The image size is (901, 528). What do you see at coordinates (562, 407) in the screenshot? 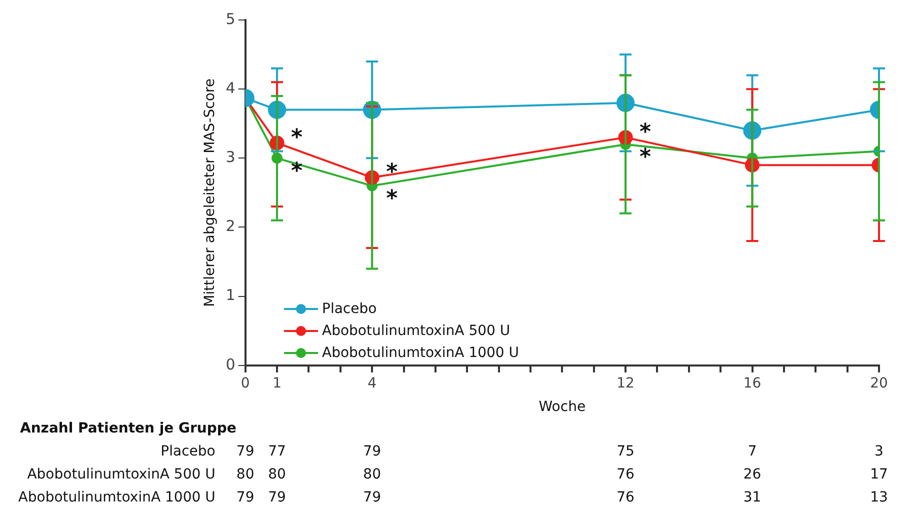
I see `x-axis-title: Woche` at bounding box center [562, 407].